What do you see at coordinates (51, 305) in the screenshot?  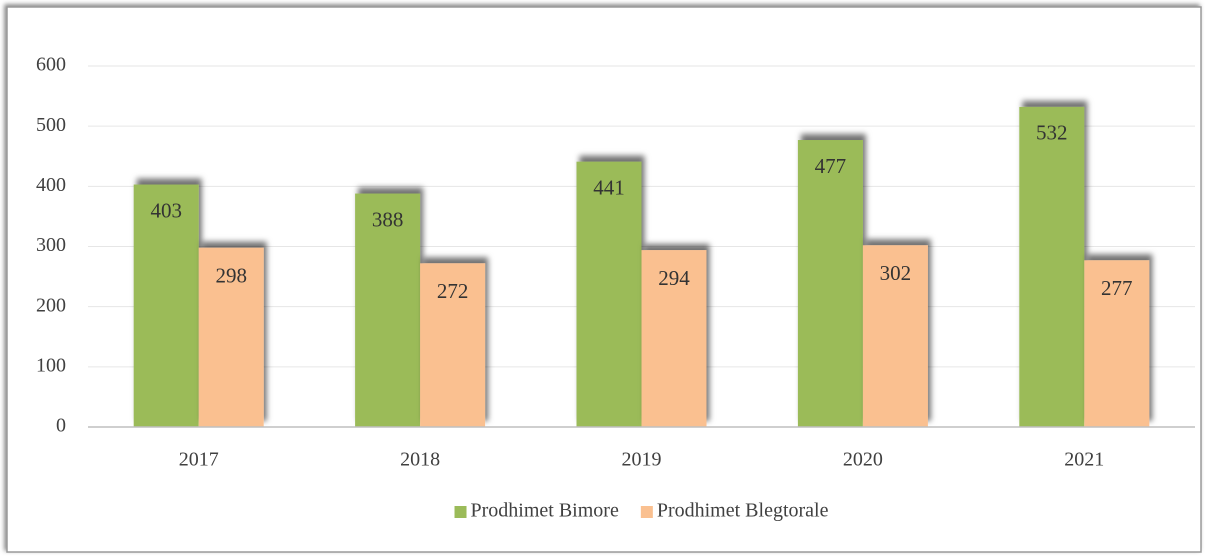 I see `y-tick-label: 200` at bounding box center [51, 305].